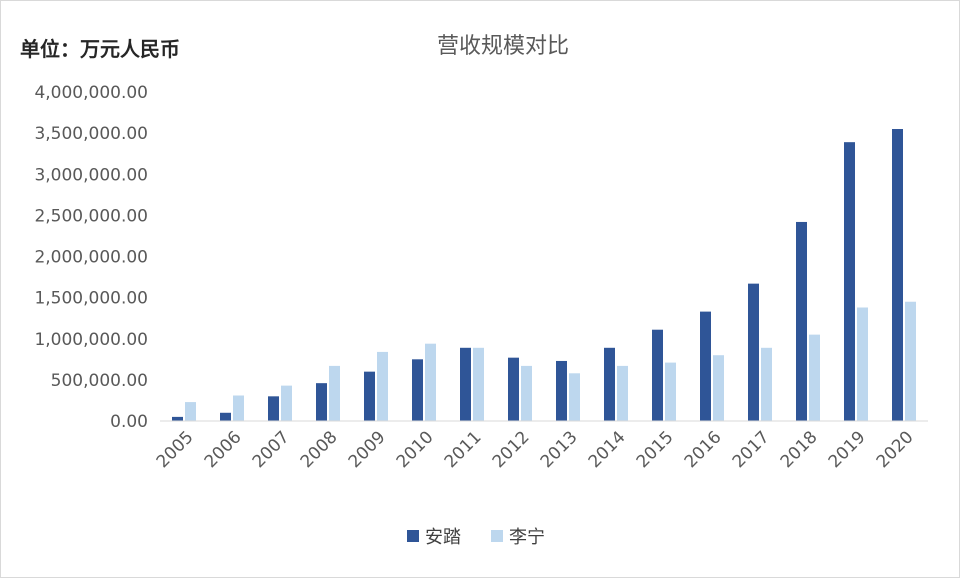  Describe the element at coordinates (895, 449) in the screenshot. I see `x-tick-label: 2020` at that location.